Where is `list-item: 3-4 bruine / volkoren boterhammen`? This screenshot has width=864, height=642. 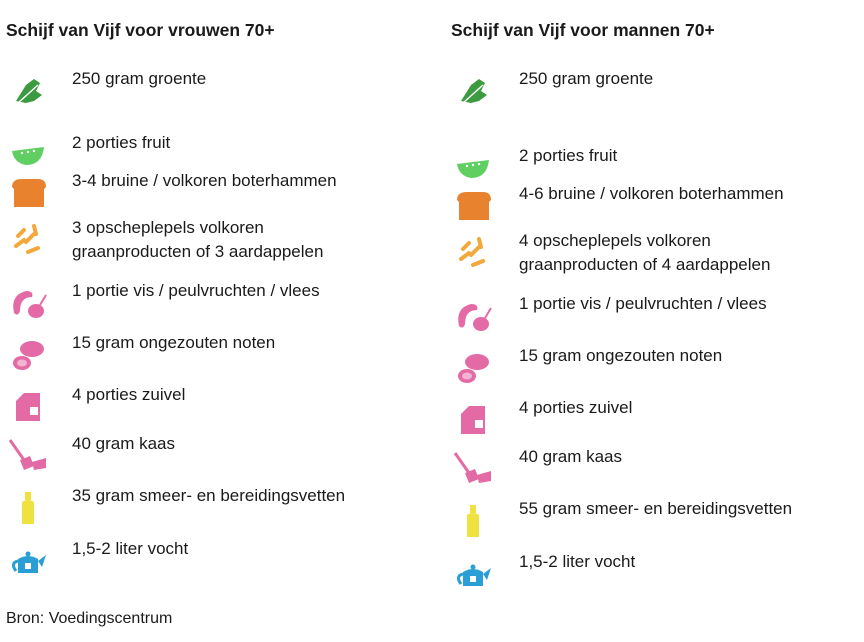 list-item: 3-4 bruine / volkoren boterhammen is located at coordinates (204, 181).